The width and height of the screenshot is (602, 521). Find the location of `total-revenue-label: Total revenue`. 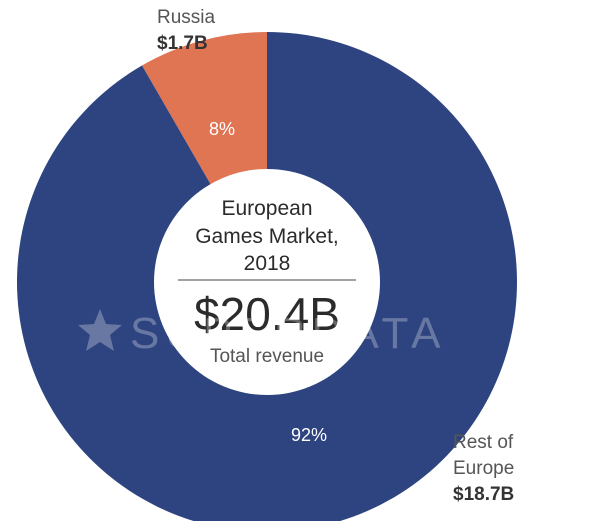

total-revenue-label: Total revenue is located at coordinates (267, 356).